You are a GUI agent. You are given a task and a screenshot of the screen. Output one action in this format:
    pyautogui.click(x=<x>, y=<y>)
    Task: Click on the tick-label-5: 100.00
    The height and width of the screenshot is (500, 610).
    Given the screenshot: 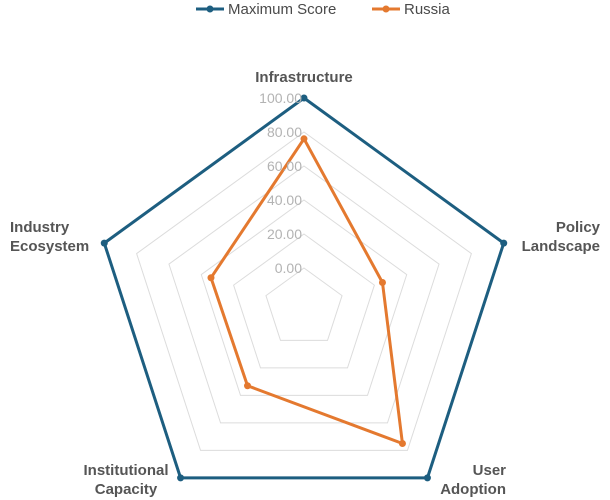 What is the action you would take?
    pyautogui.click(x=280, y=98)
    